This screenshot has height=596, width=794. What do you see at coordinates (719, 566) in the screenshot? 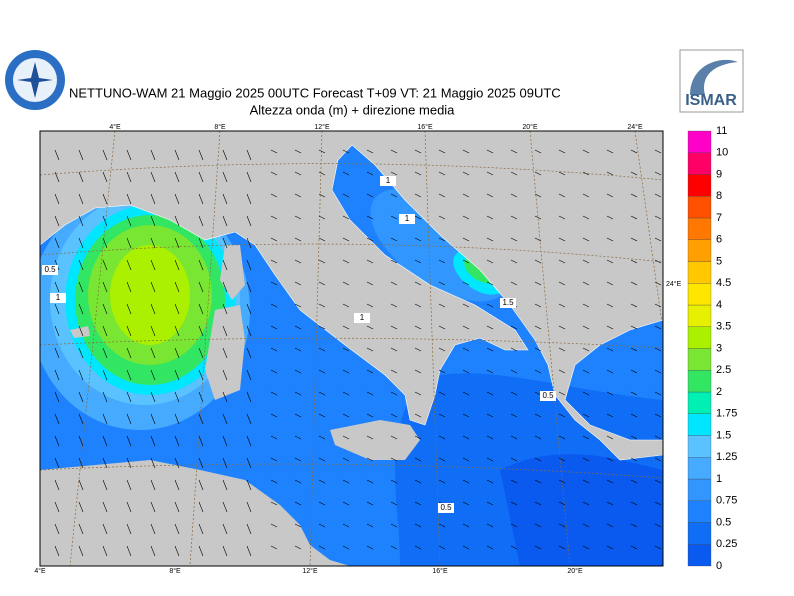
I see `legend-label: 0` at bounding box center [719, 566].